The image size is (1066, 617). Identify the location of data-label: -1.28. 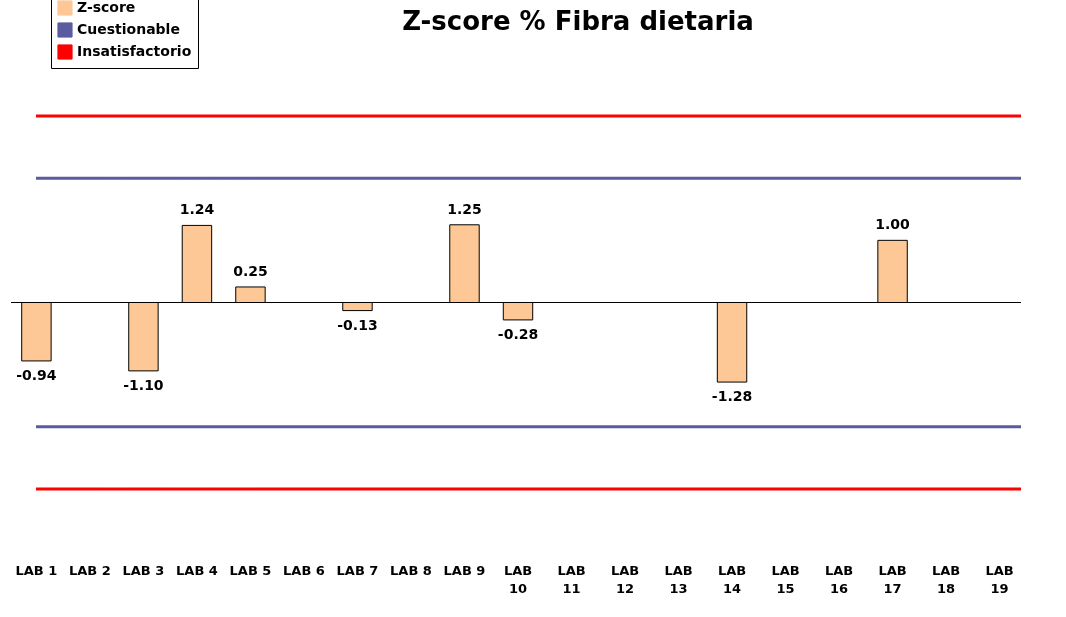
(732, 396).